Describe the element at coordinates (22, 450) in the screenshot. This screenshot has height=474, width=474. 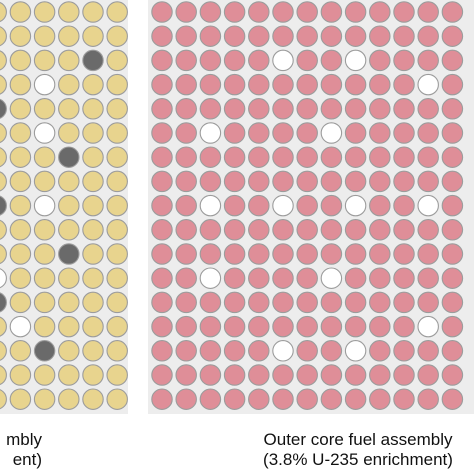
I see `inner-assembly-caption: mbly ent)` at that location.